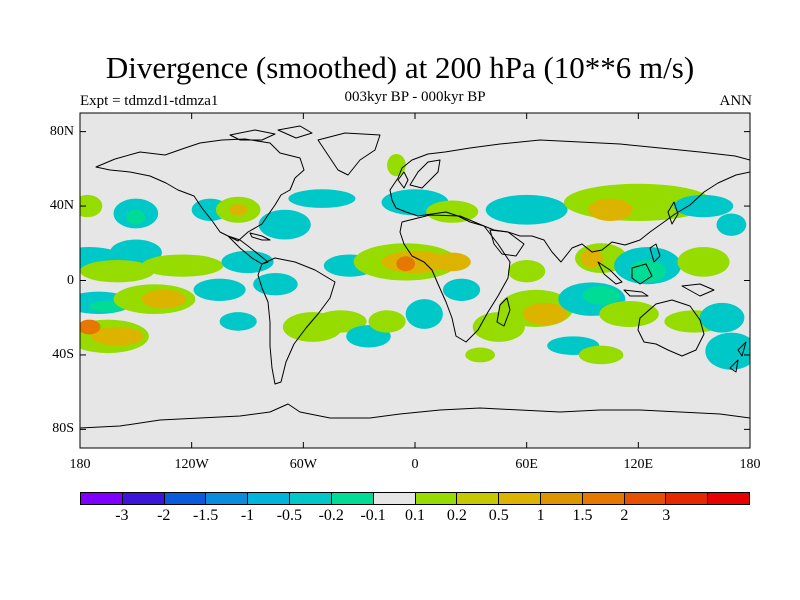  What do you see at coordinates (247, 515) in the screenshot?
I see `colorbar-label: -1` at bounding box center [247, 515].